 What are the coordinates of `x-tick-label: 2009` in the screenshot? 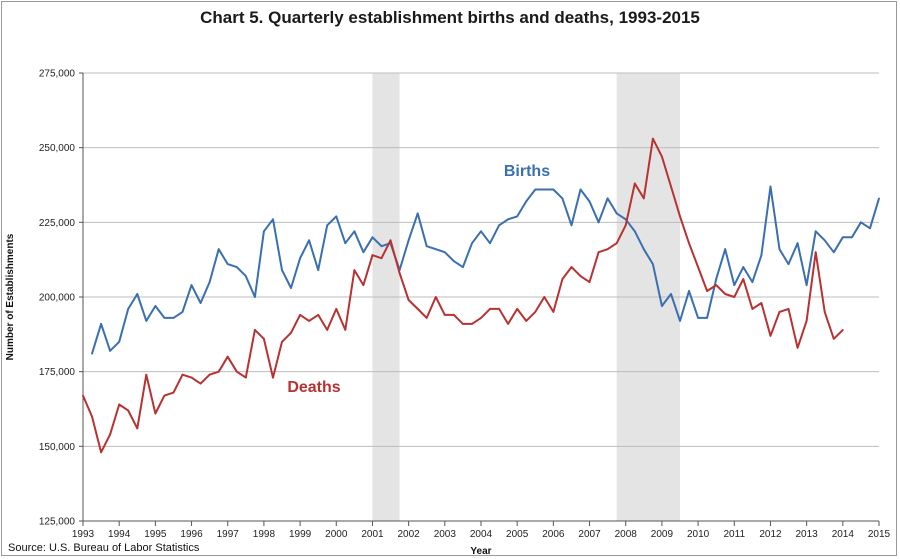 It's located at (662, 534).